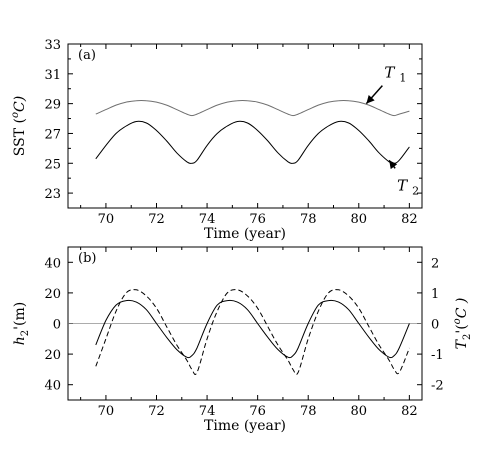  What do you see at coordinates (52, 164) in the screenshot?
I see `y-tick-label: 25` at bounding box center [52, 164].